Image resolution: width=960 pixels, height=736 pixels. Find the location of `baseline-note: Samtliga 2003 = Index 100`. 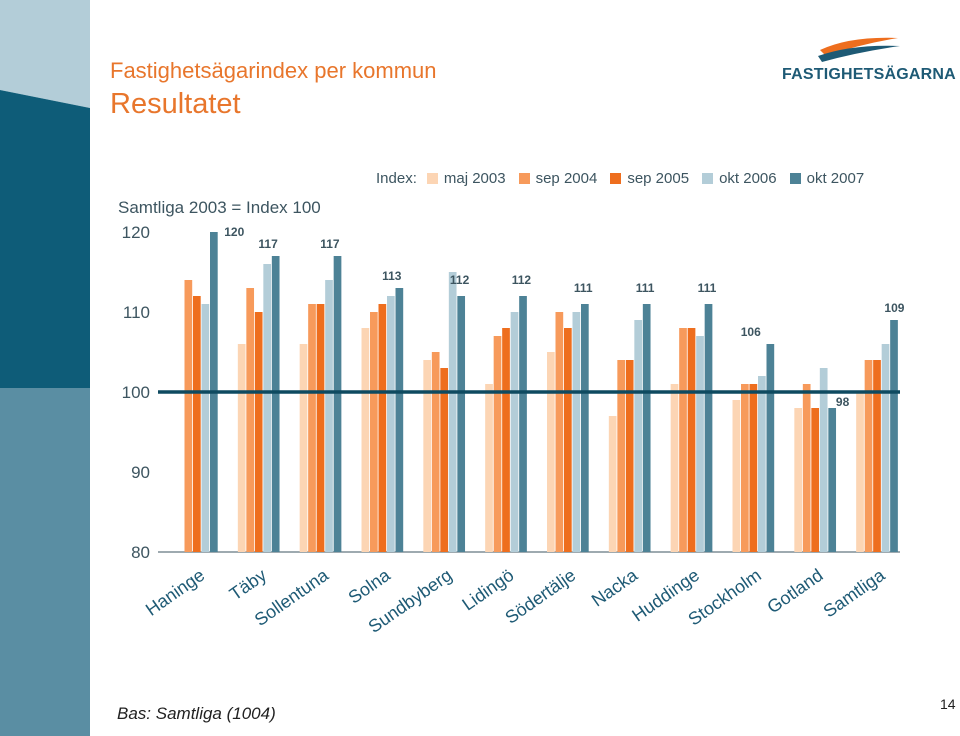

baseline-note: Samtliga 2003 = Index 100 is located at coordinates (219, 207).